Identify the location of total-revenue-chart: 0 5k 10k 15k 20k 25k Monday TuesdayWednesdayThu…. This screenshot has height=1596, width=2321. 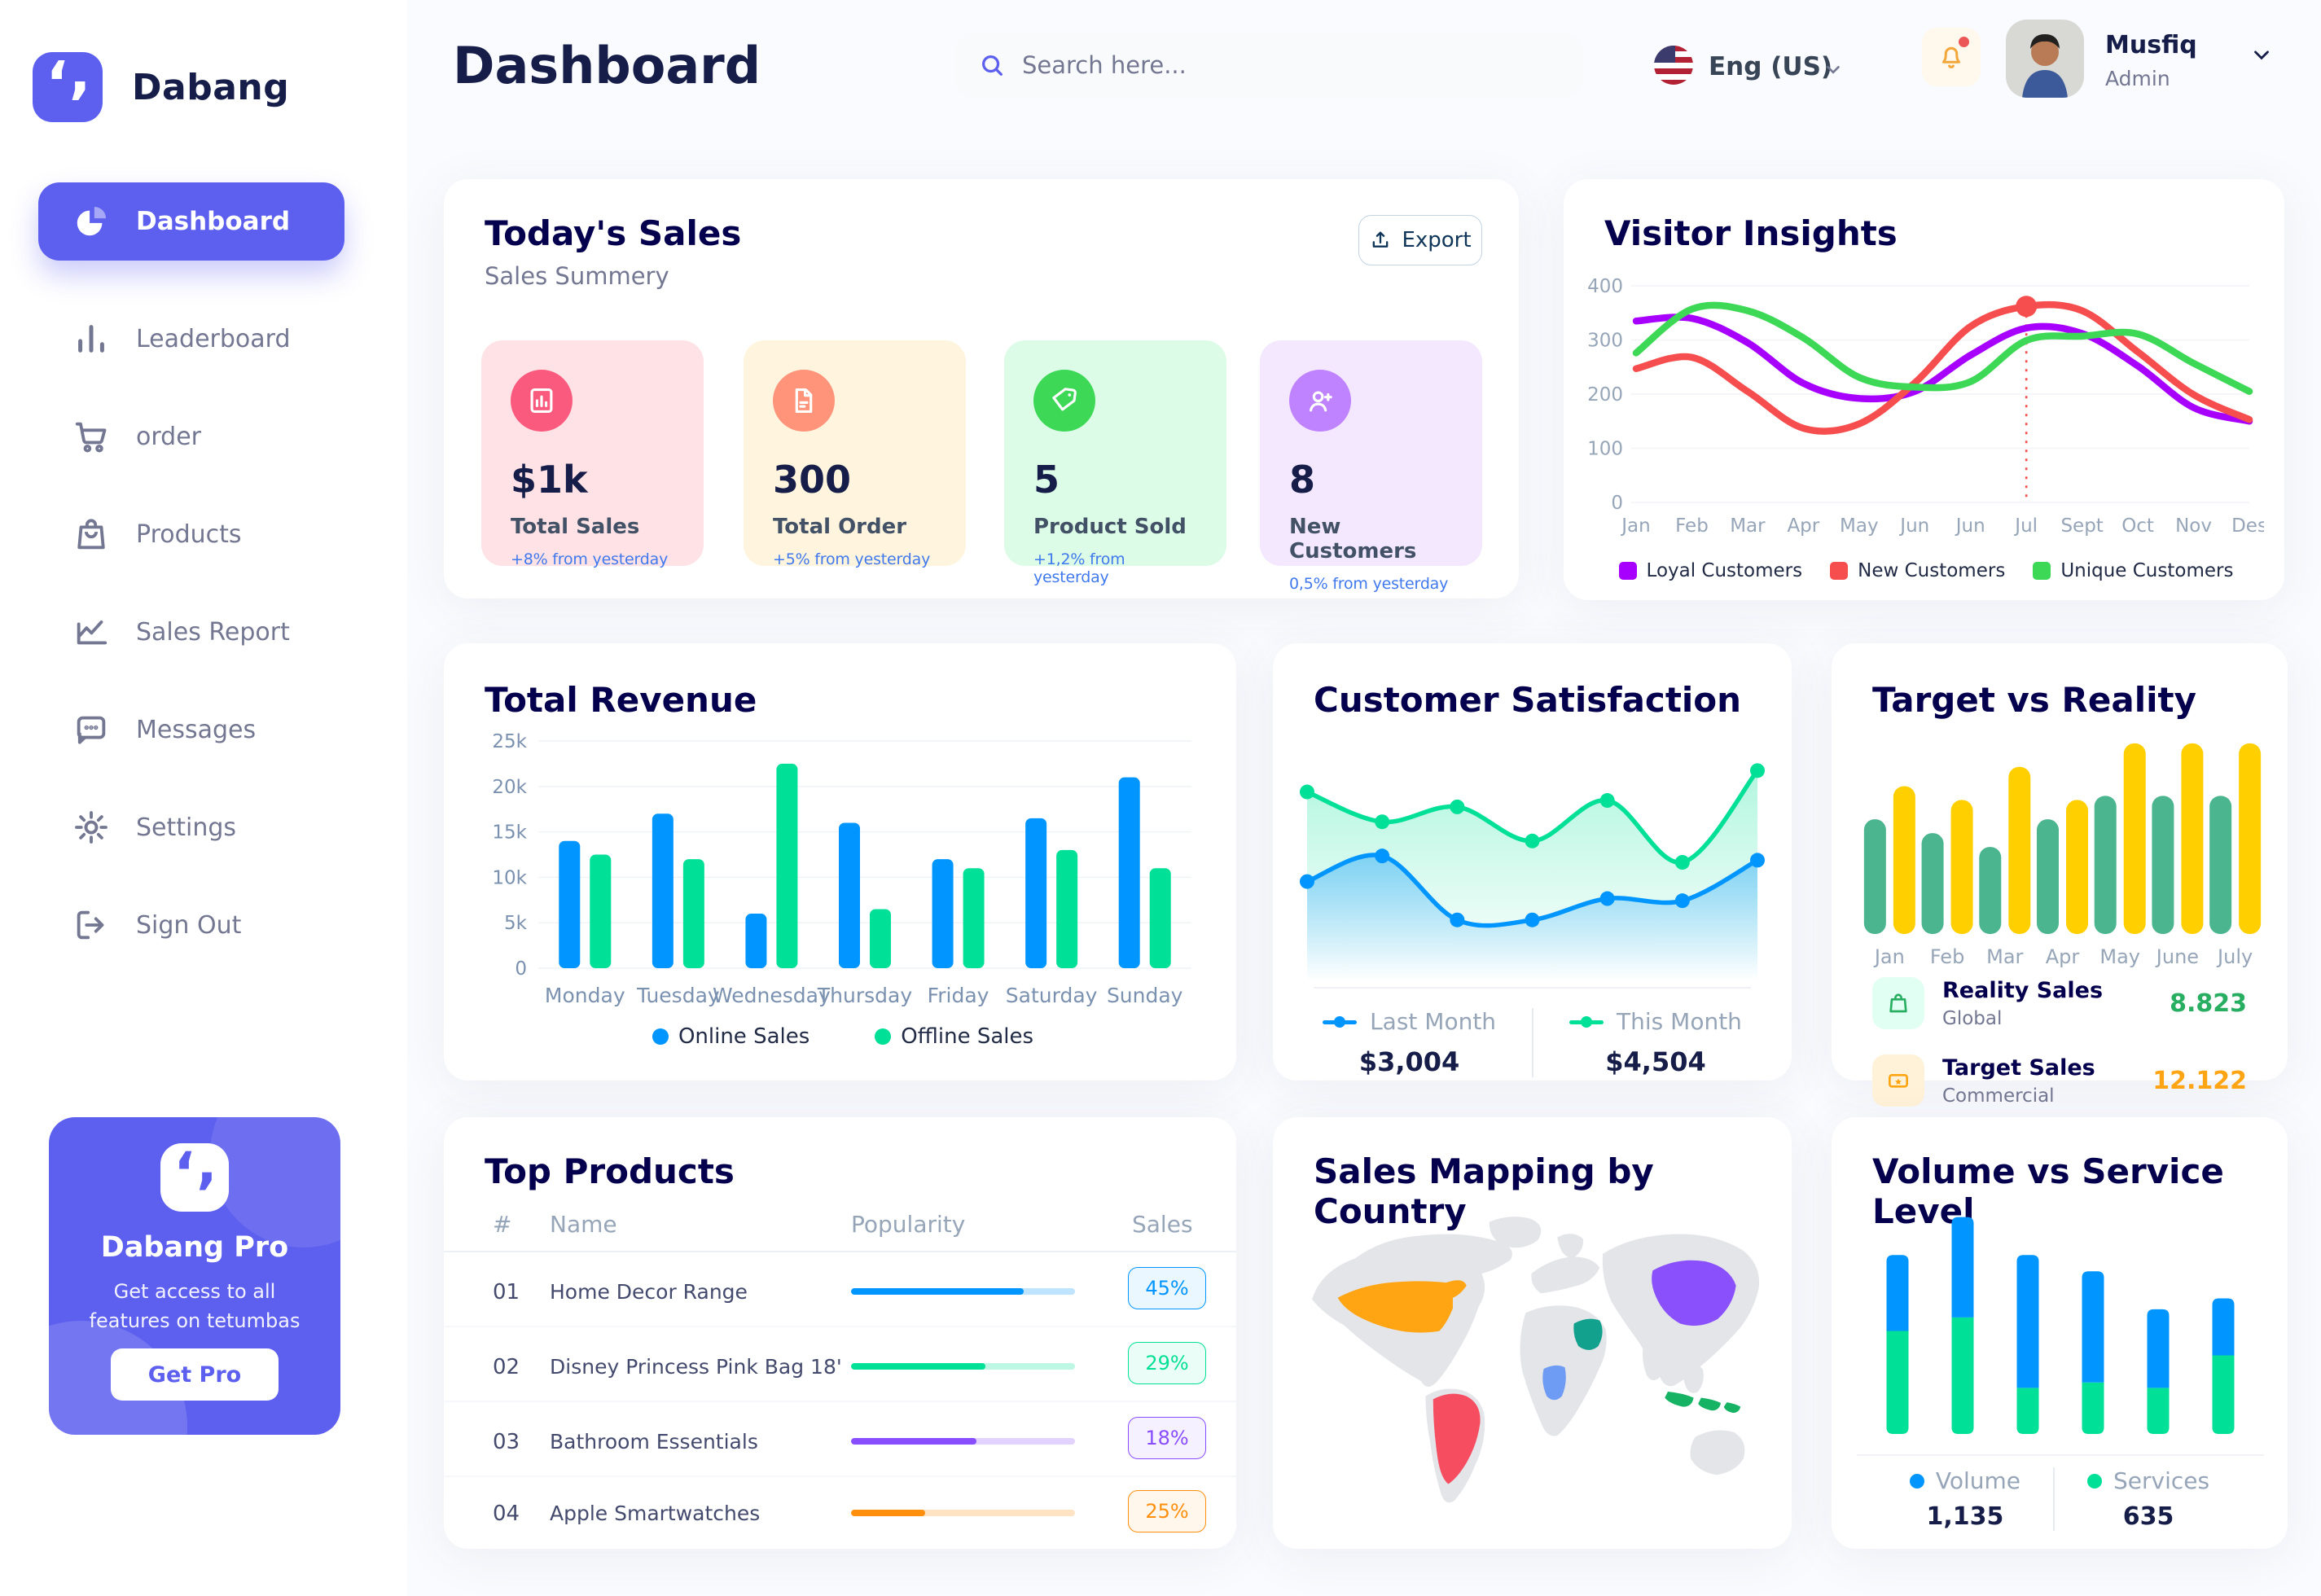
(841, 870).